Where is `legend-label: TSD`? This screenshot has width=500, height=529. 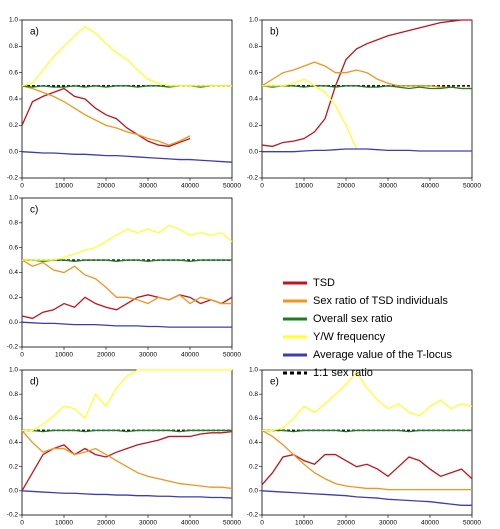
legend-label: TSD is located at coordinates (324, 283).